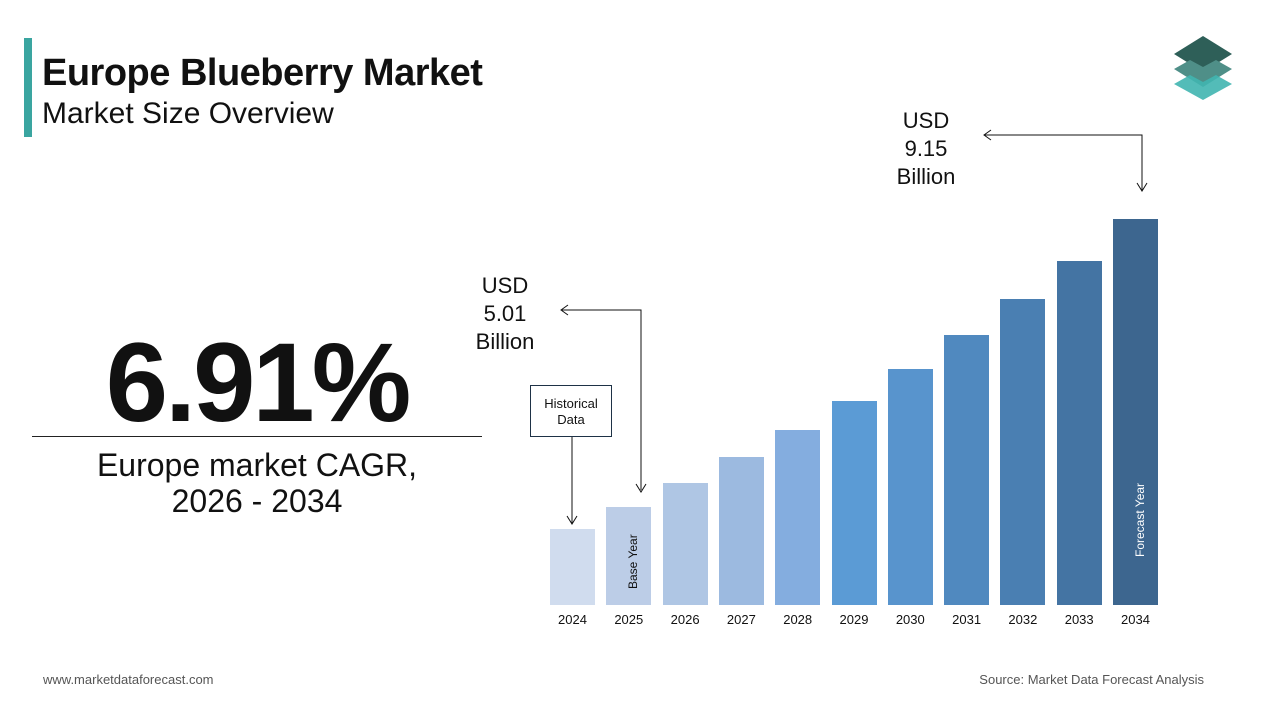 The image size is (1280, 720). I want to click on start-value-connector, so click(602, 399).